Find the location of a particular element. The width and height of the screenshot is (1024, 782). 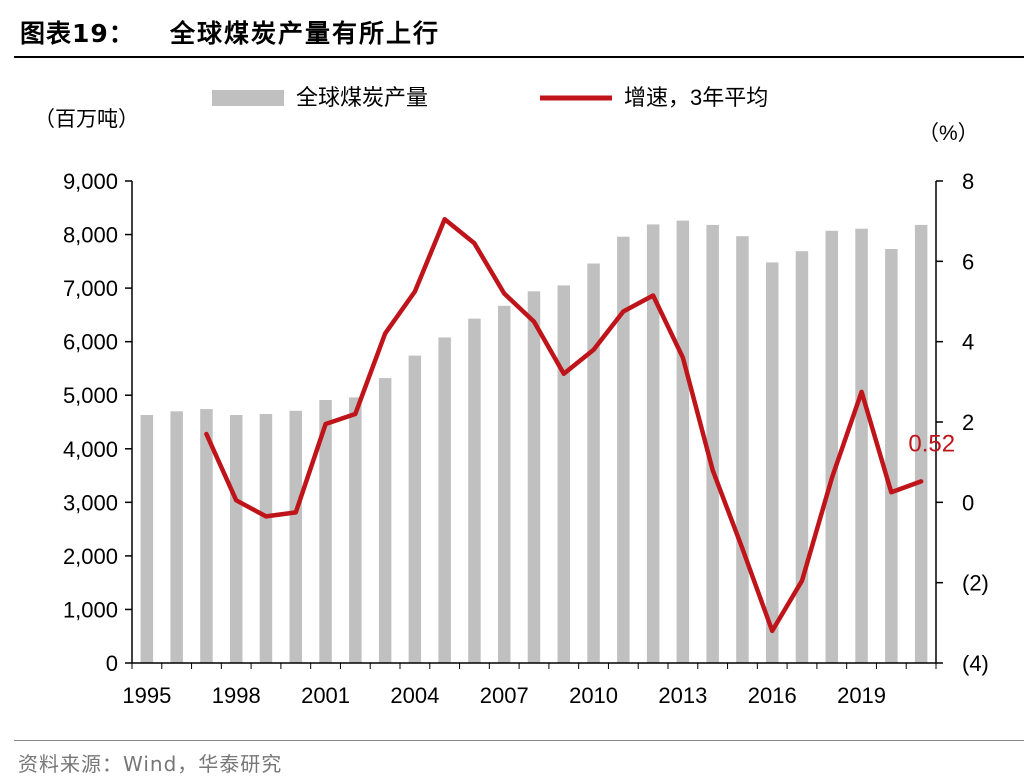

line-point-2011 is located at coordinates (623, 311).